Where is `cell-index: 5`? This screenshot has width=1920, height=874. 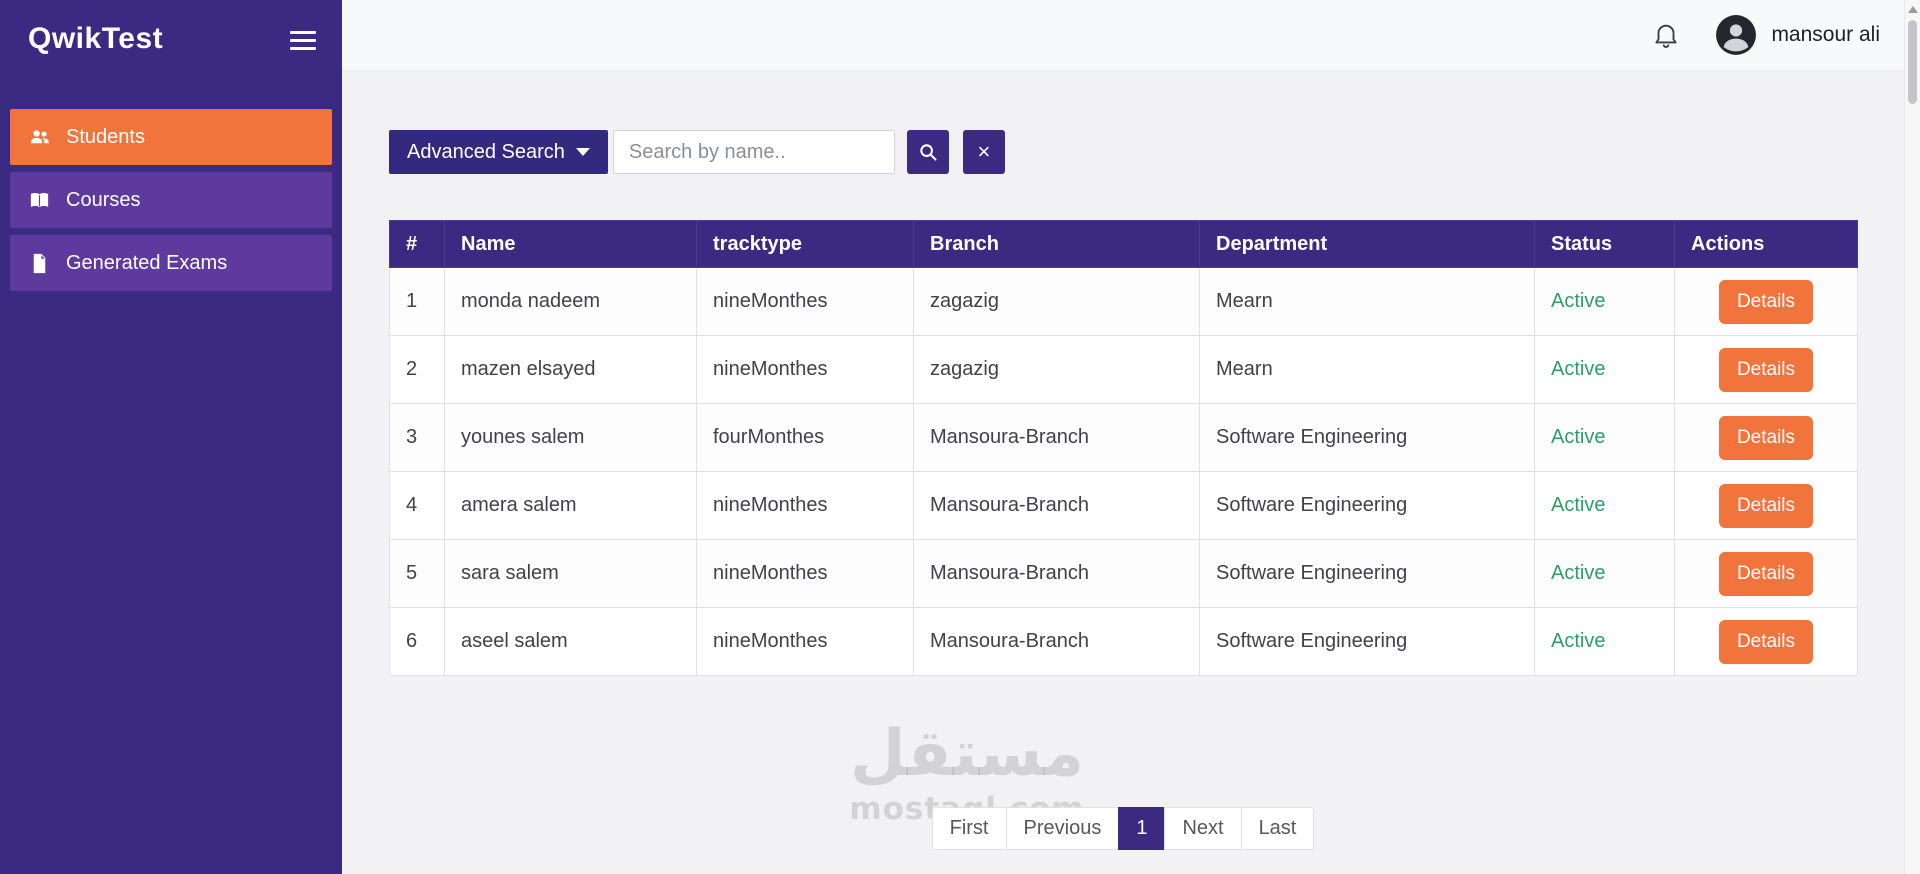
cell-index: 5 is located at coordinates (417, 573).